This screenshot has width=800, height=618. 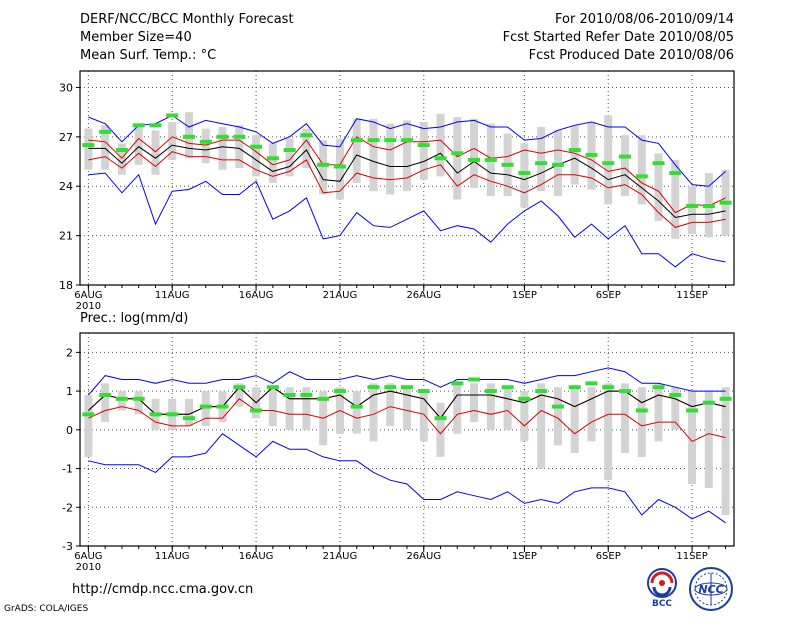 What do you see at coordinates (172, 295) in the screenshot?
I see `temperature-xtick-label: 11AUG` at bounding box center [172, 295].